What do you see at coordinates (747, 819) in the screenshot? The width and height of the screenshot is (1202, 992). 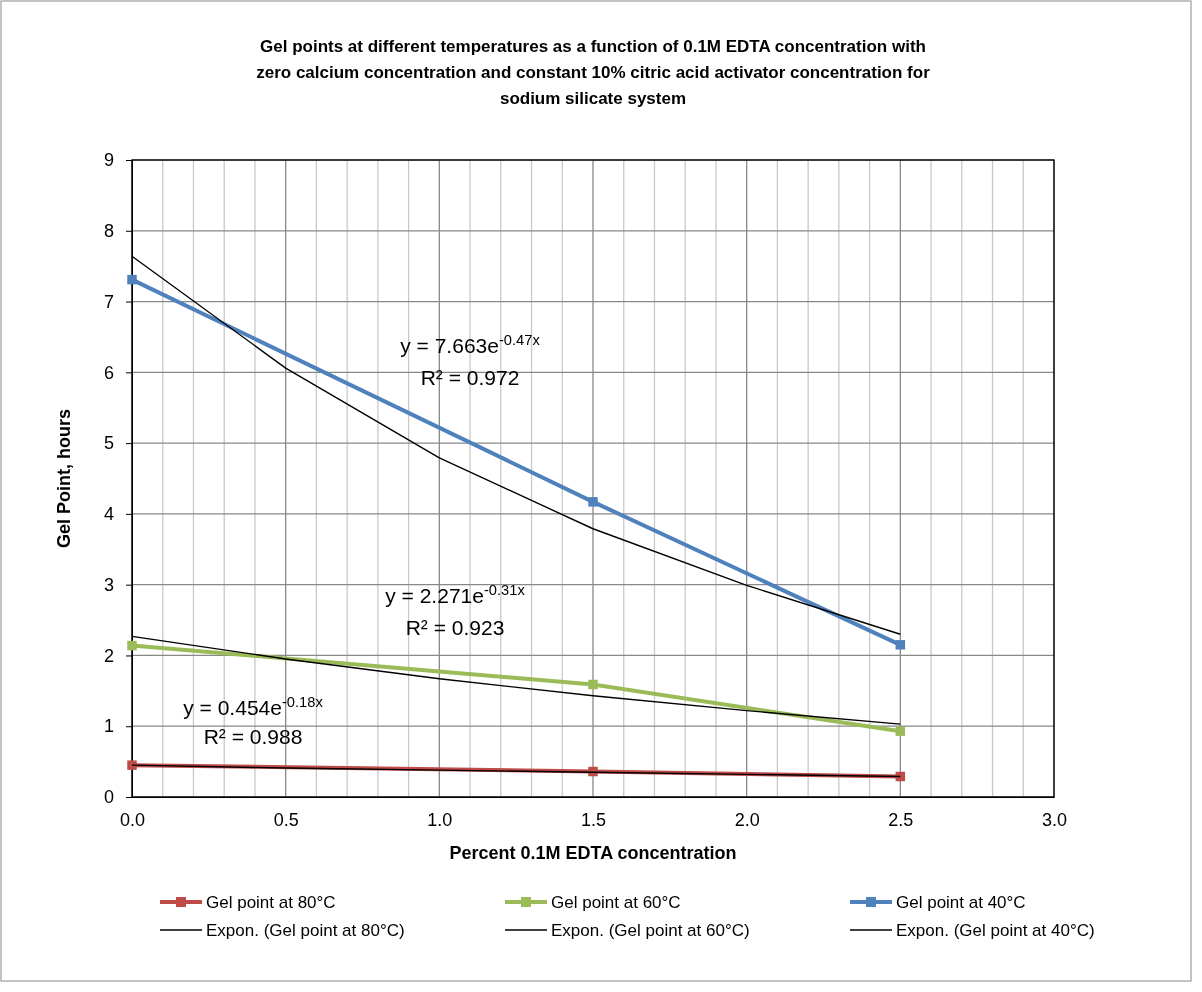 I see `x-tick-label: 2.0` at bounding box center [747, 819].